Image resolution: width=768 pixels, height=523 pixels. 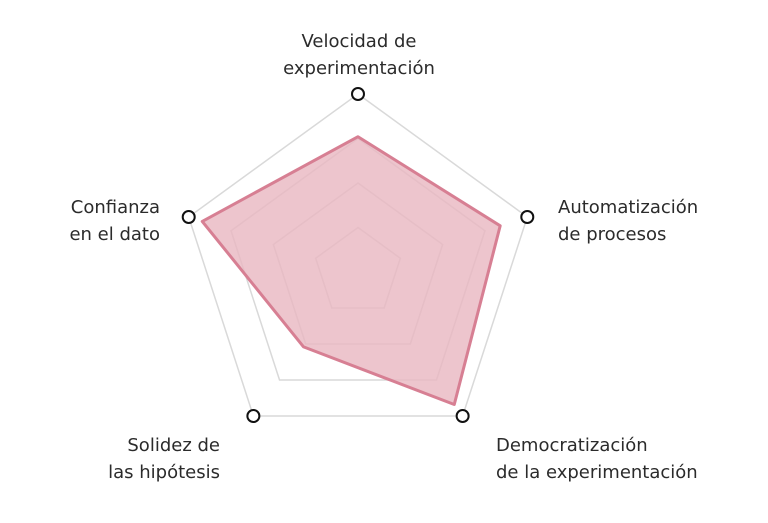 I want to click on axis-label-confianza: Confianza en el dato, so click(x=114, y=221).